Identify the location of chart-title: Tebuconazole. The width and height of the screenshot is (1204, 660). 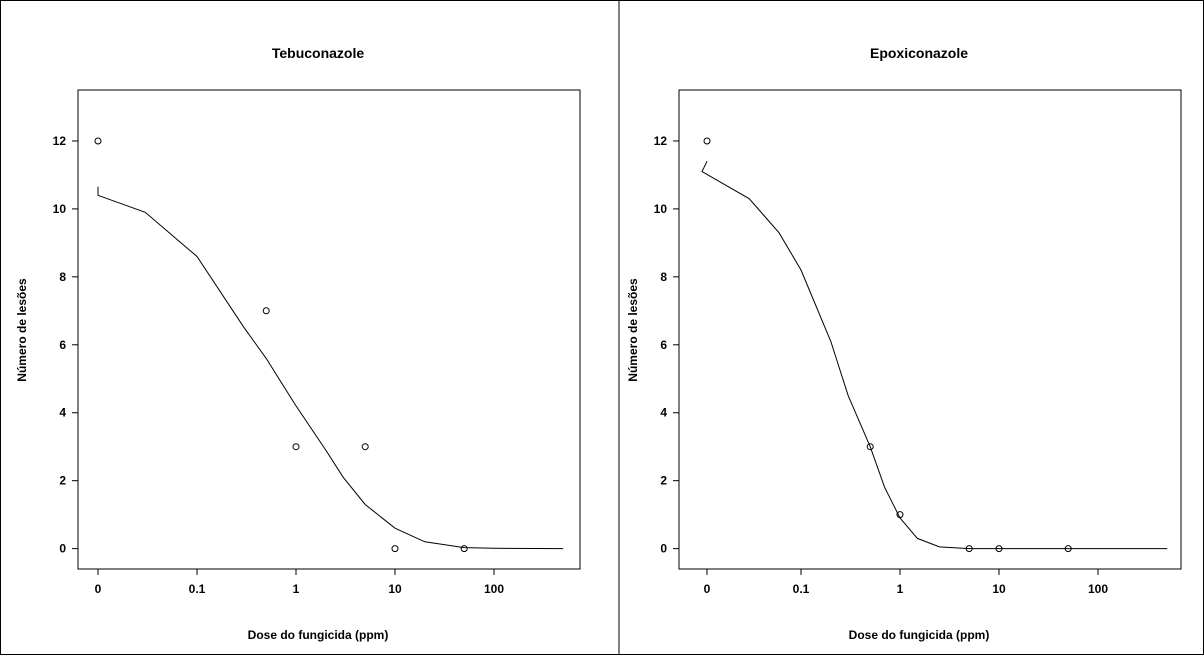
(318, 53).